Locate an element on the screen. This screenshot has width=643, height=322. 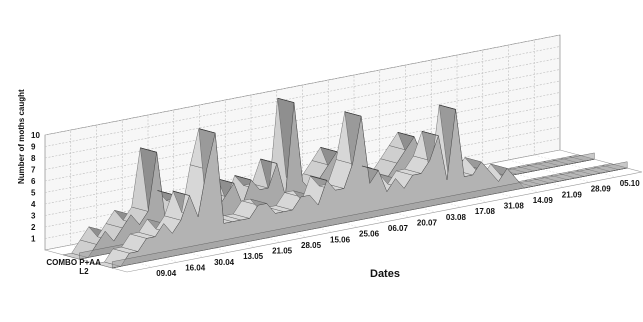
y-tick-label: 7 is located at coordinates (33, 170).